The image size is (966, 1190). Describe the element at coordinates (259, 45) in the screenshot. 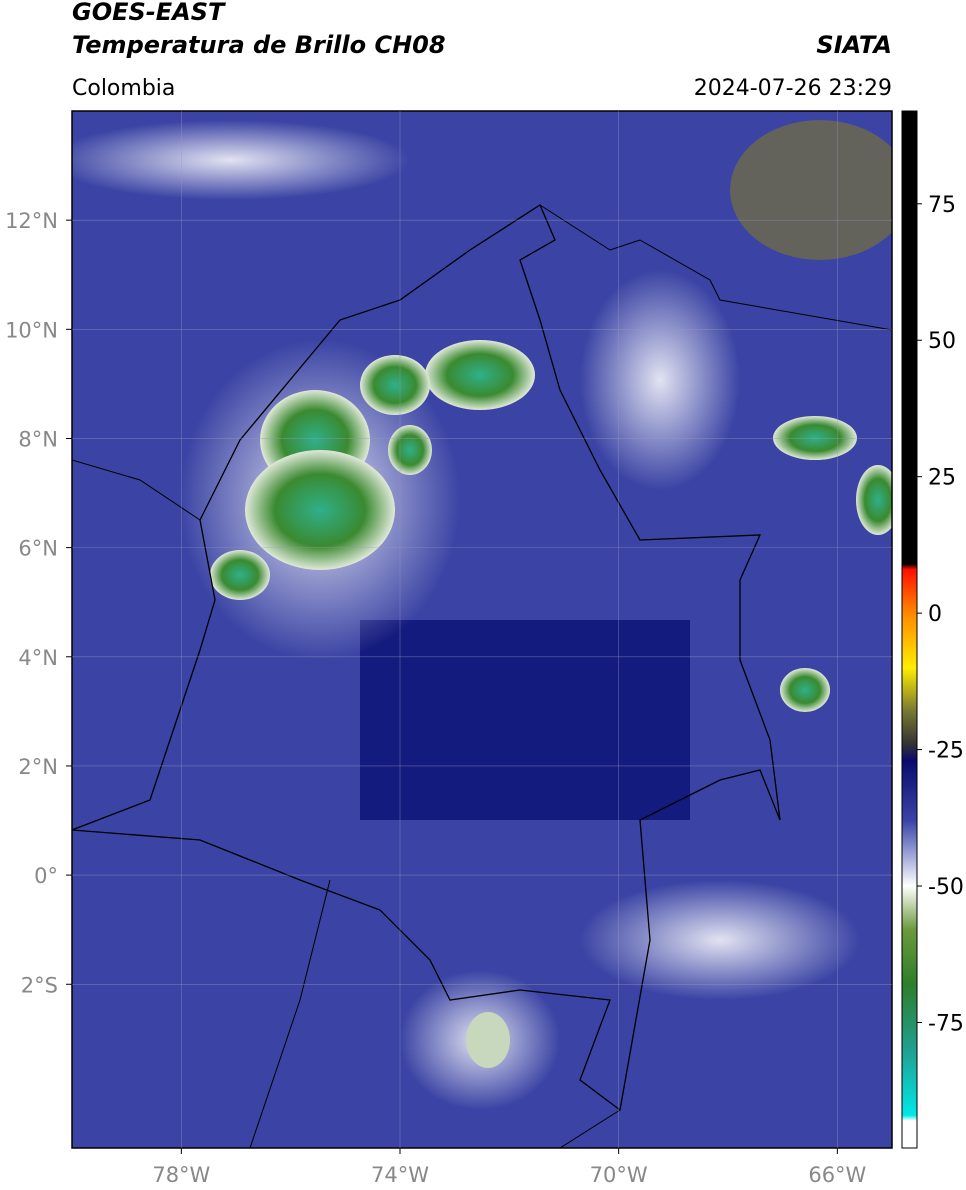

I see `subtitle: Temperatura de Brillo CH08` at that location.